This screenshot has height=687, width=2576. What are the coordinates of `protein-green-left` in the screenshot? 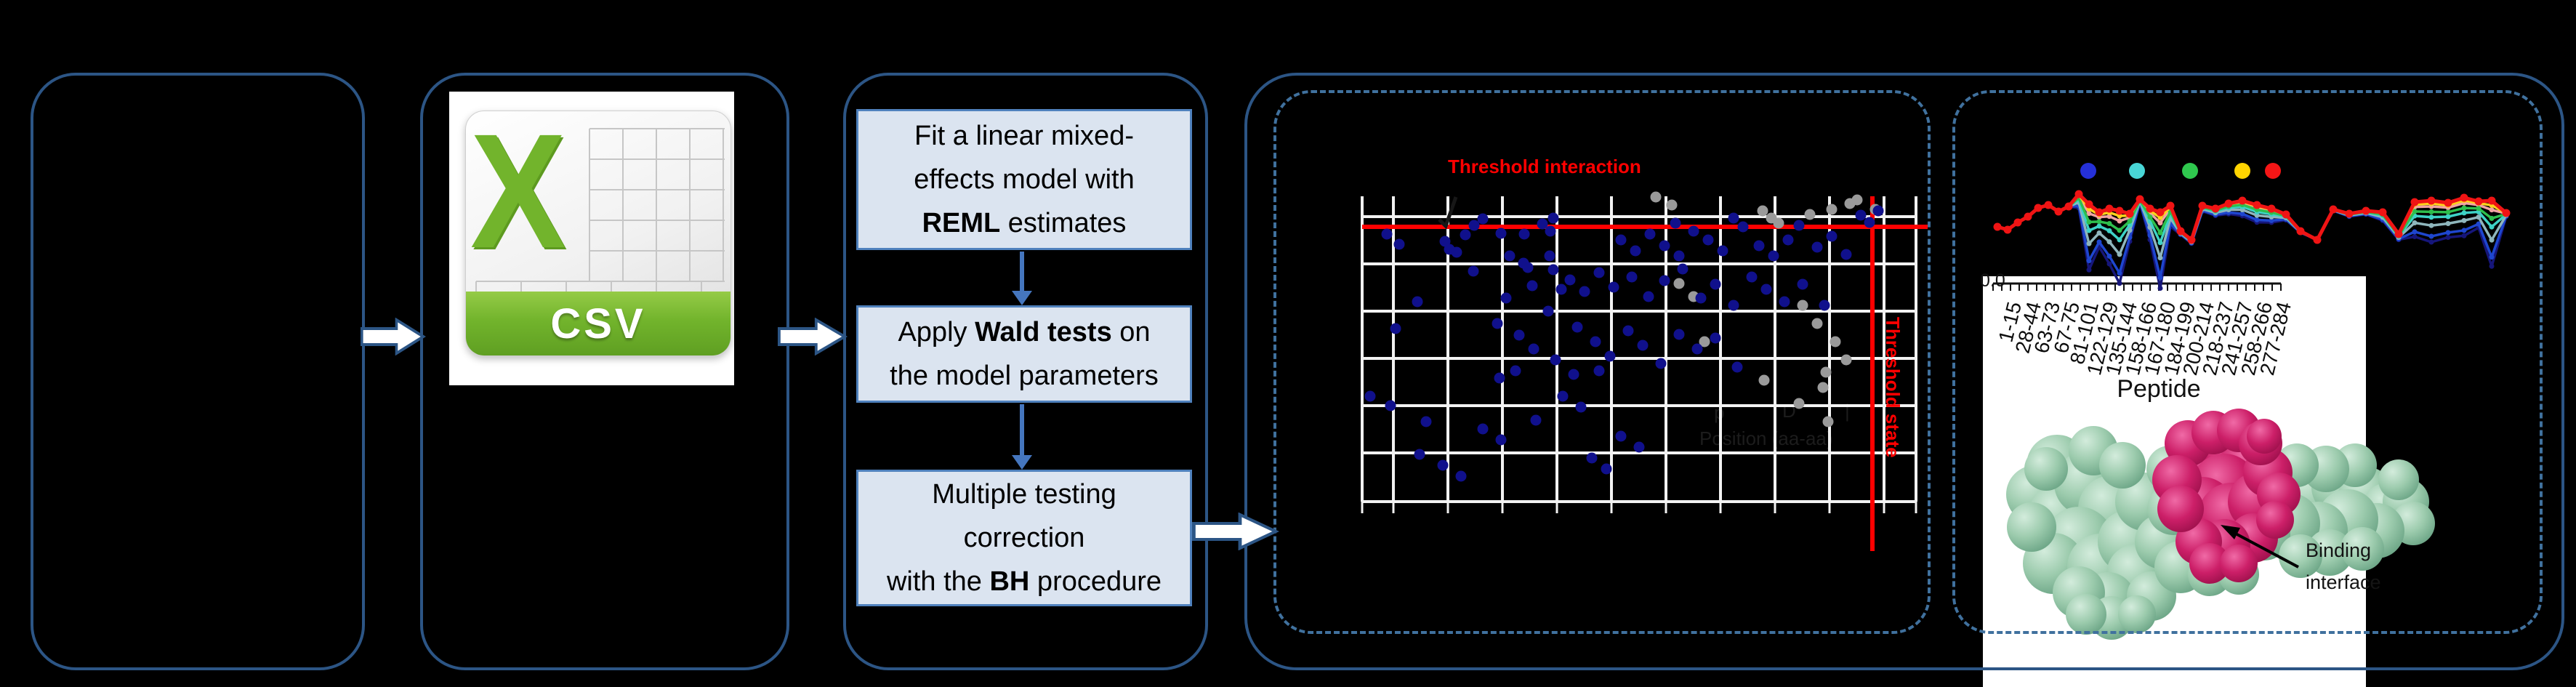 It's located at (2106, 533).